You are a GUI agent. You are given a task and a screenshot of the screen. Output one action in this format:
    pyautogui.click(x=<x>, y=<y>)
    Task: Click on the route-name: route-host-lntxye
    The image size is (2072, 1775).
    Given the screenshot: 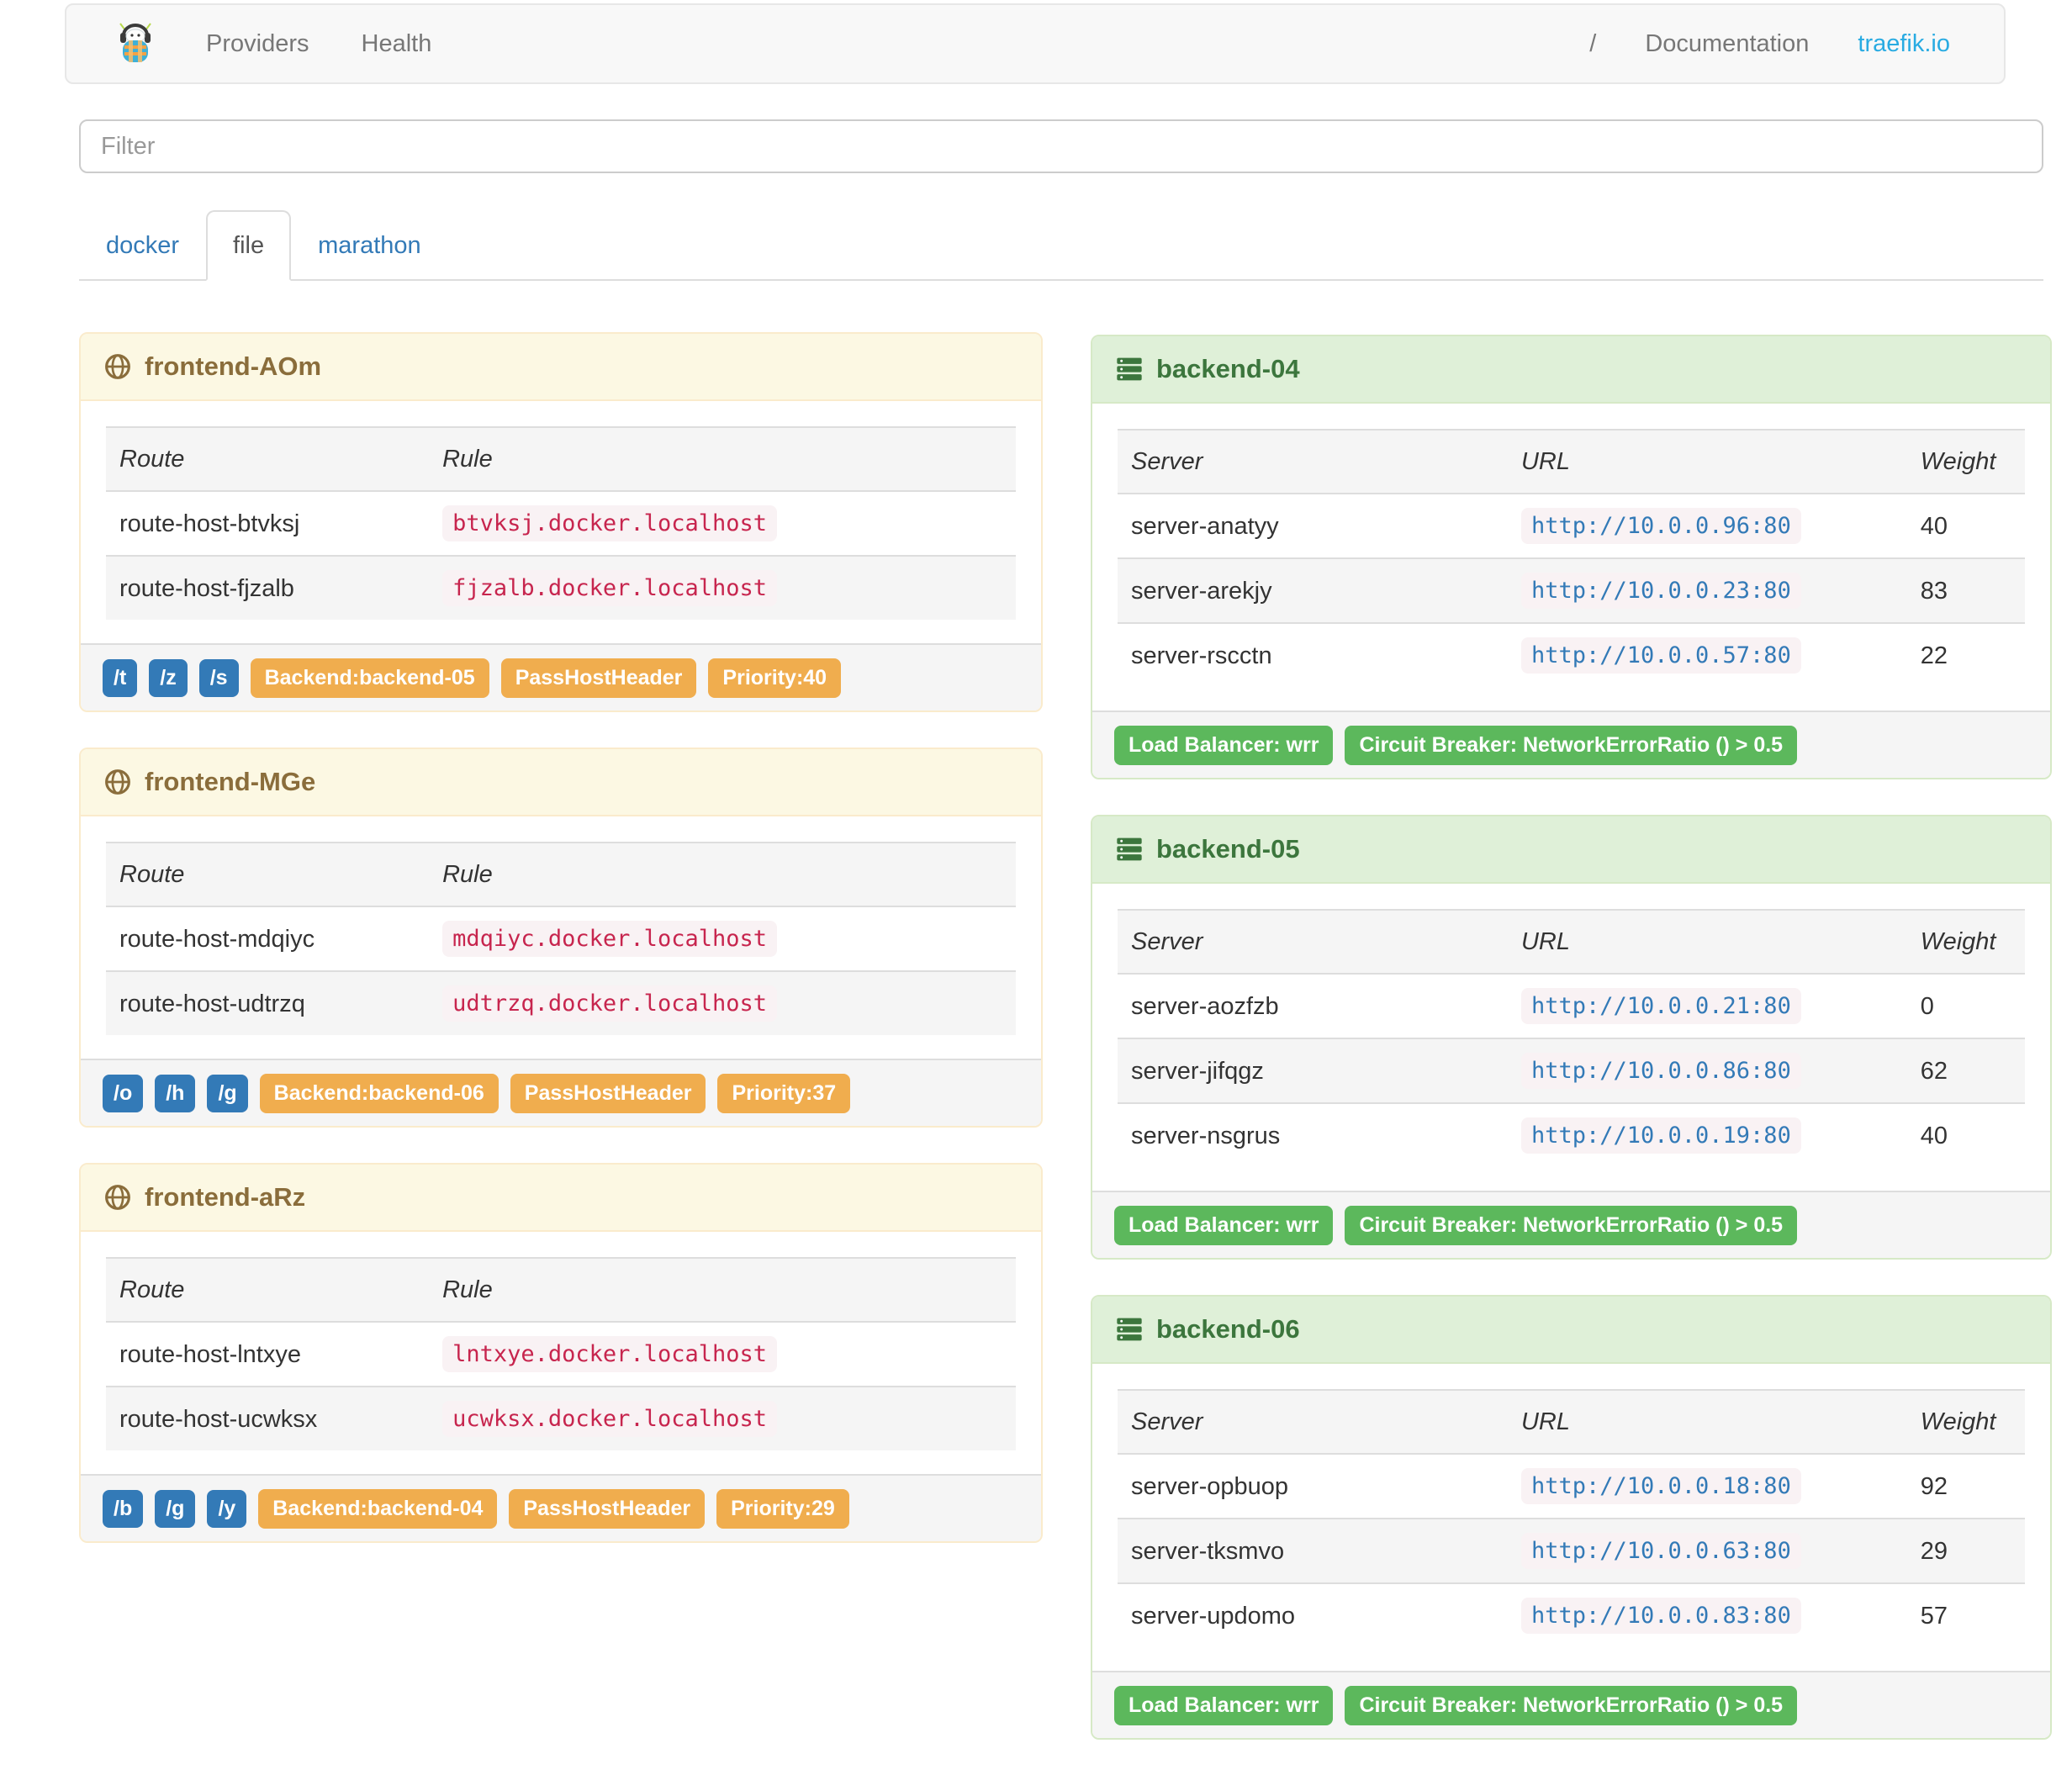 What is the action you would take?
    pyautogui.click(x=268, y=1354)
    